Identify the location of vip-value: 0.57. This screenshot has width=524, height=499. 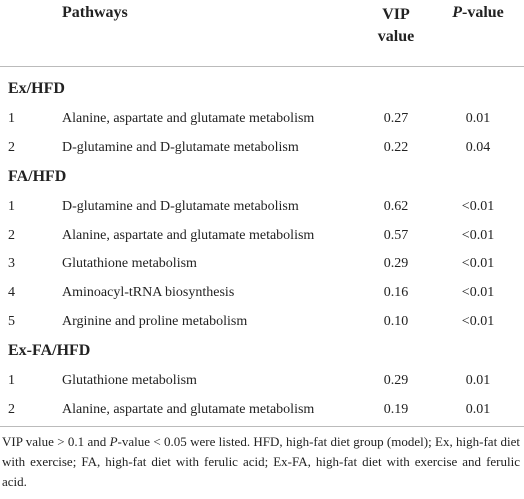
(396, 235).